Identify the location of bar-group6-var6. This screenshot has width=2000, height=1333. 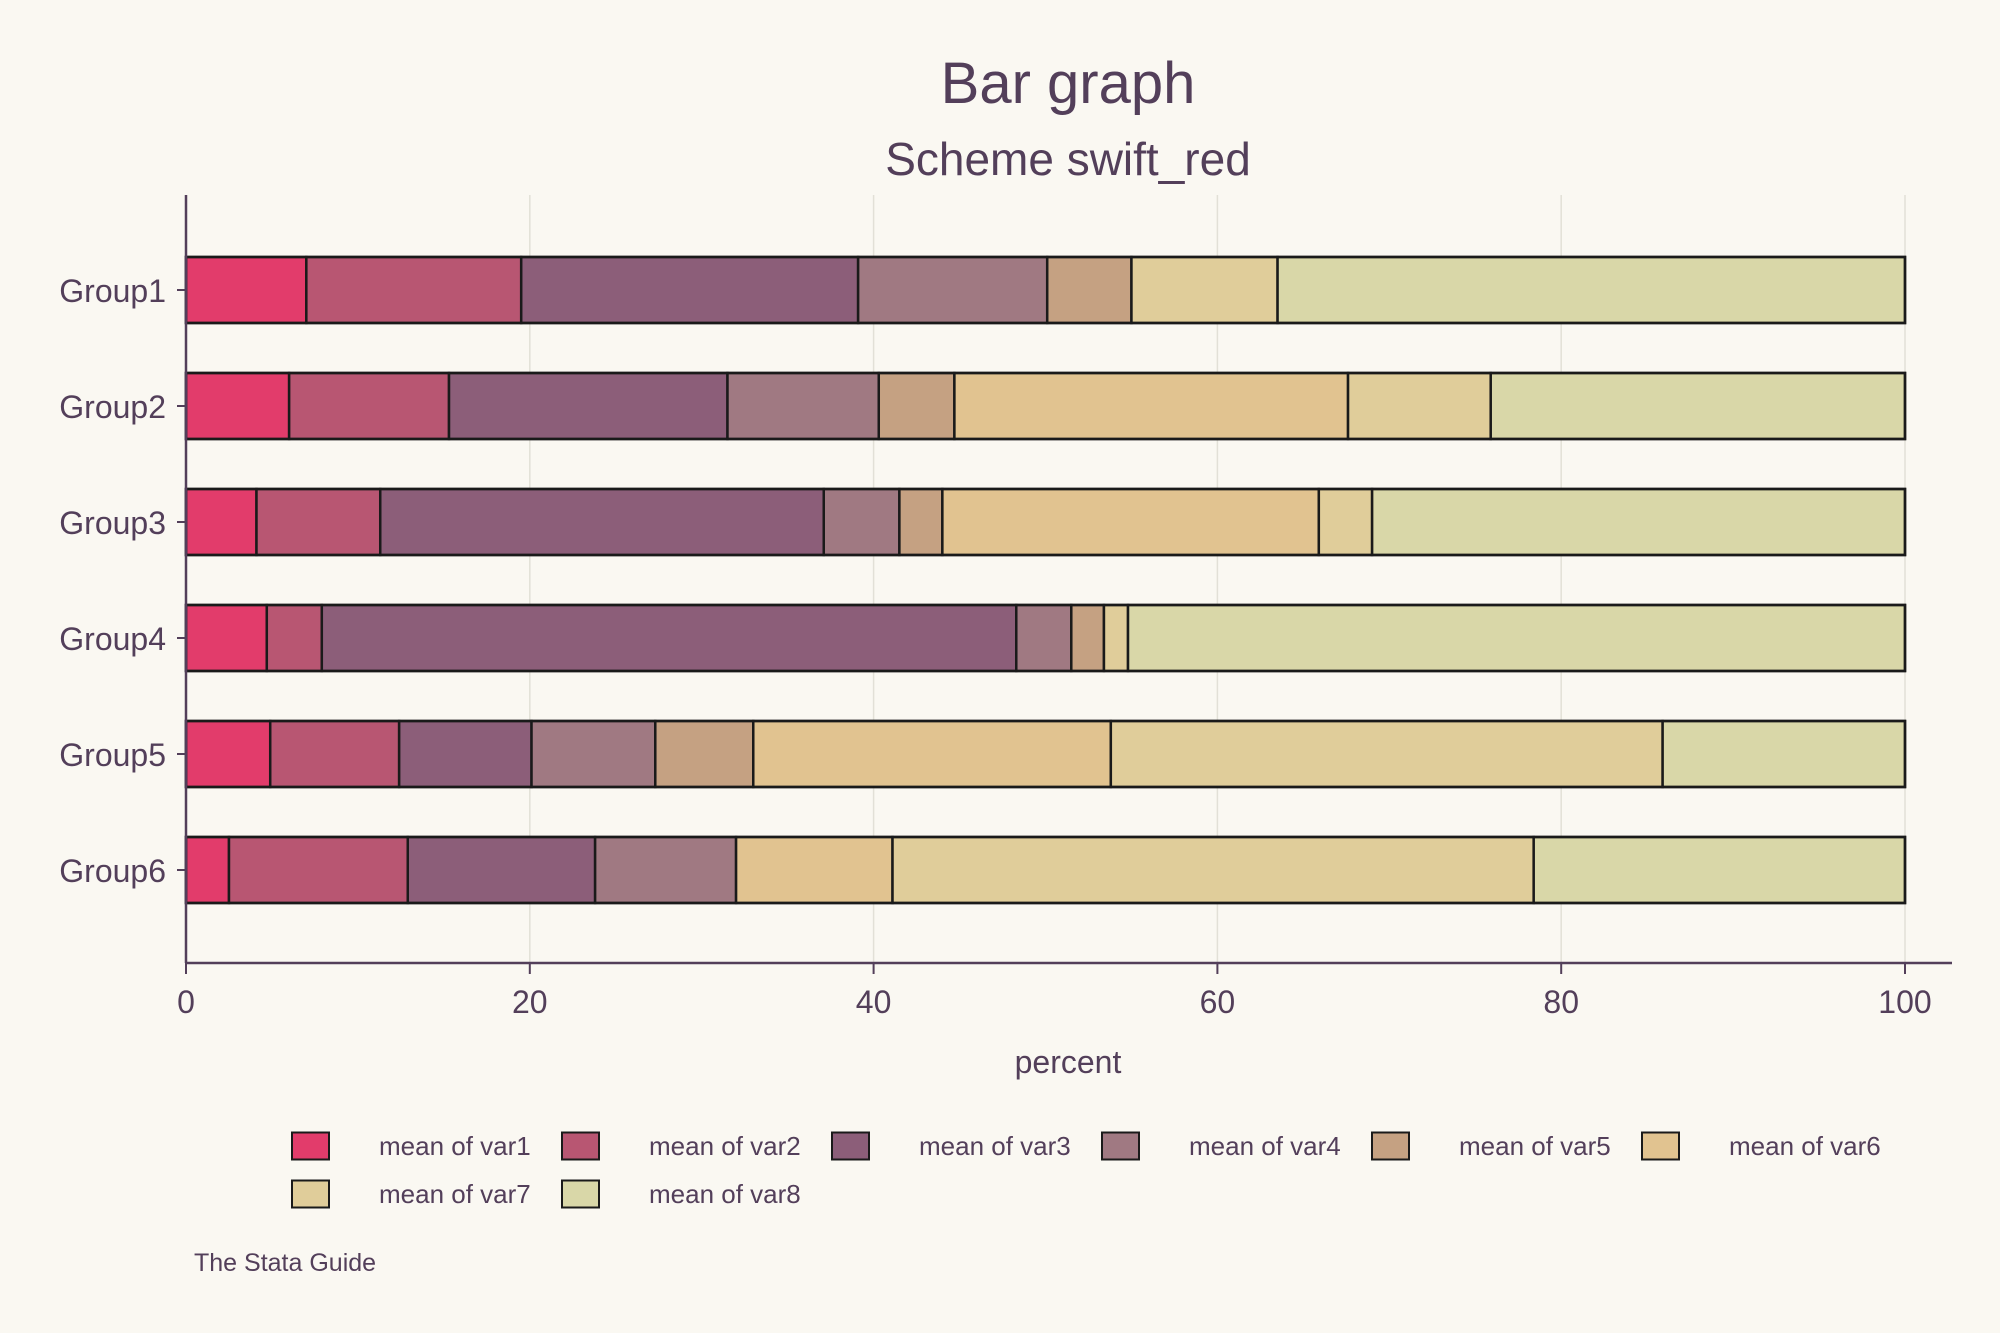
(814, 870).